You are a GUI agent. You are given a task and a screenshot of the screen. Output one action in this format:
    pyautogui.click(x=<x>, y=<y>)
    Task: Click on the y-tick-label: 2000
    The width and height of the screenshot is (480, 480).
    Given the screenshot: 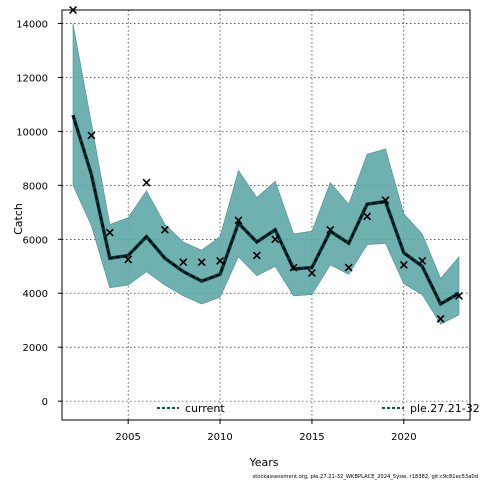 What is the action you would take?
    pyautogui.click(x=35, y=348)
    